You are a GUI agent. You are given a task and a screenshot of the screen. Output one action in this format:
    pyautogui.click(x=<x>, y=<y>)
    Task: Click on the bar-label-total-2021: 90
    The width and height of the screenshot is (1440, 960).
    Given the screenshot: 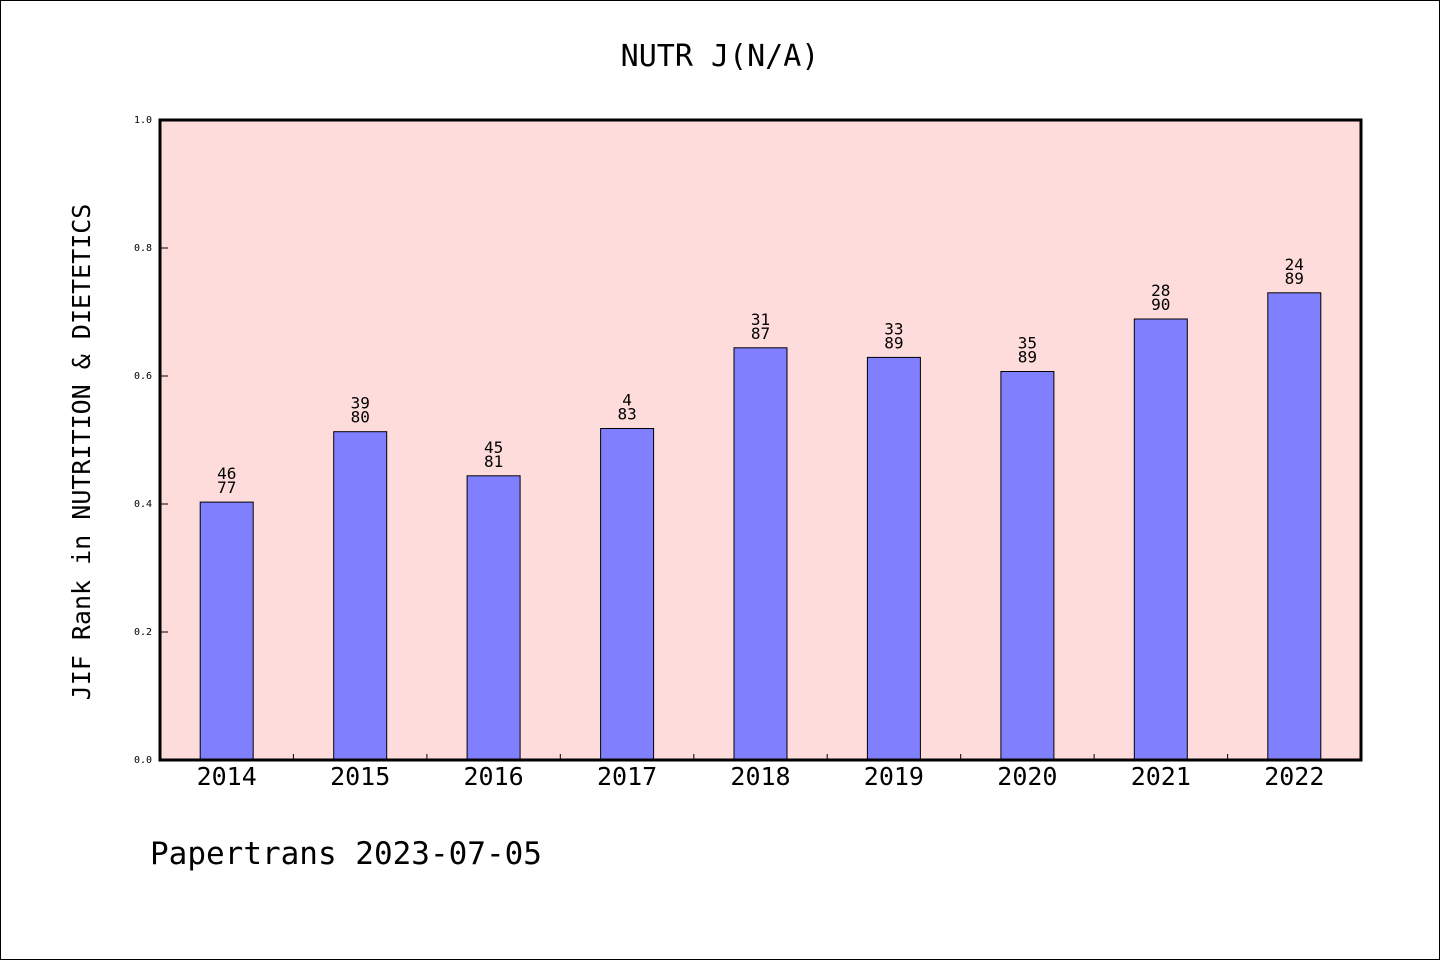 What is the action you would take?
    pyautogui.click(x=1160, y=304)
    